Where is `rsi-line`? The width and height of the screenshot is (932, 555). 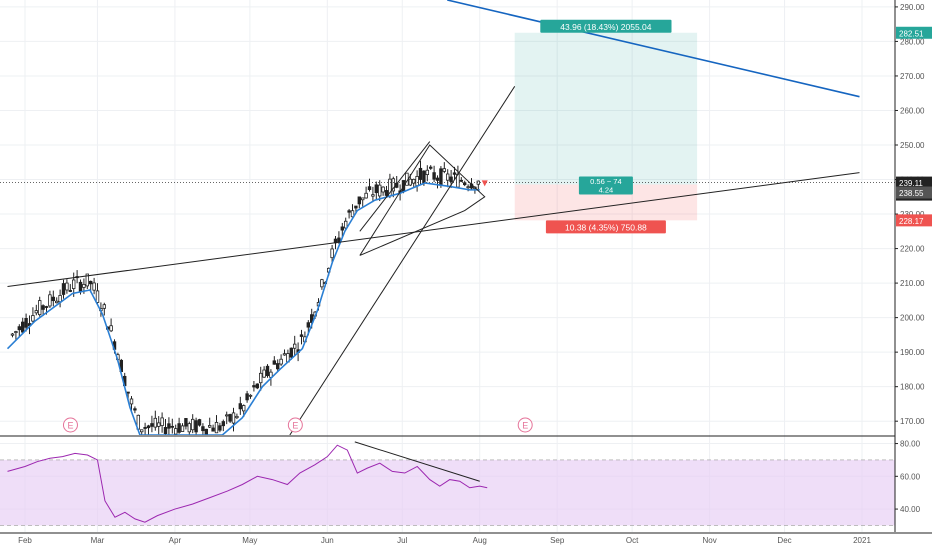 rsi-line is located at coordinates (247, 483).